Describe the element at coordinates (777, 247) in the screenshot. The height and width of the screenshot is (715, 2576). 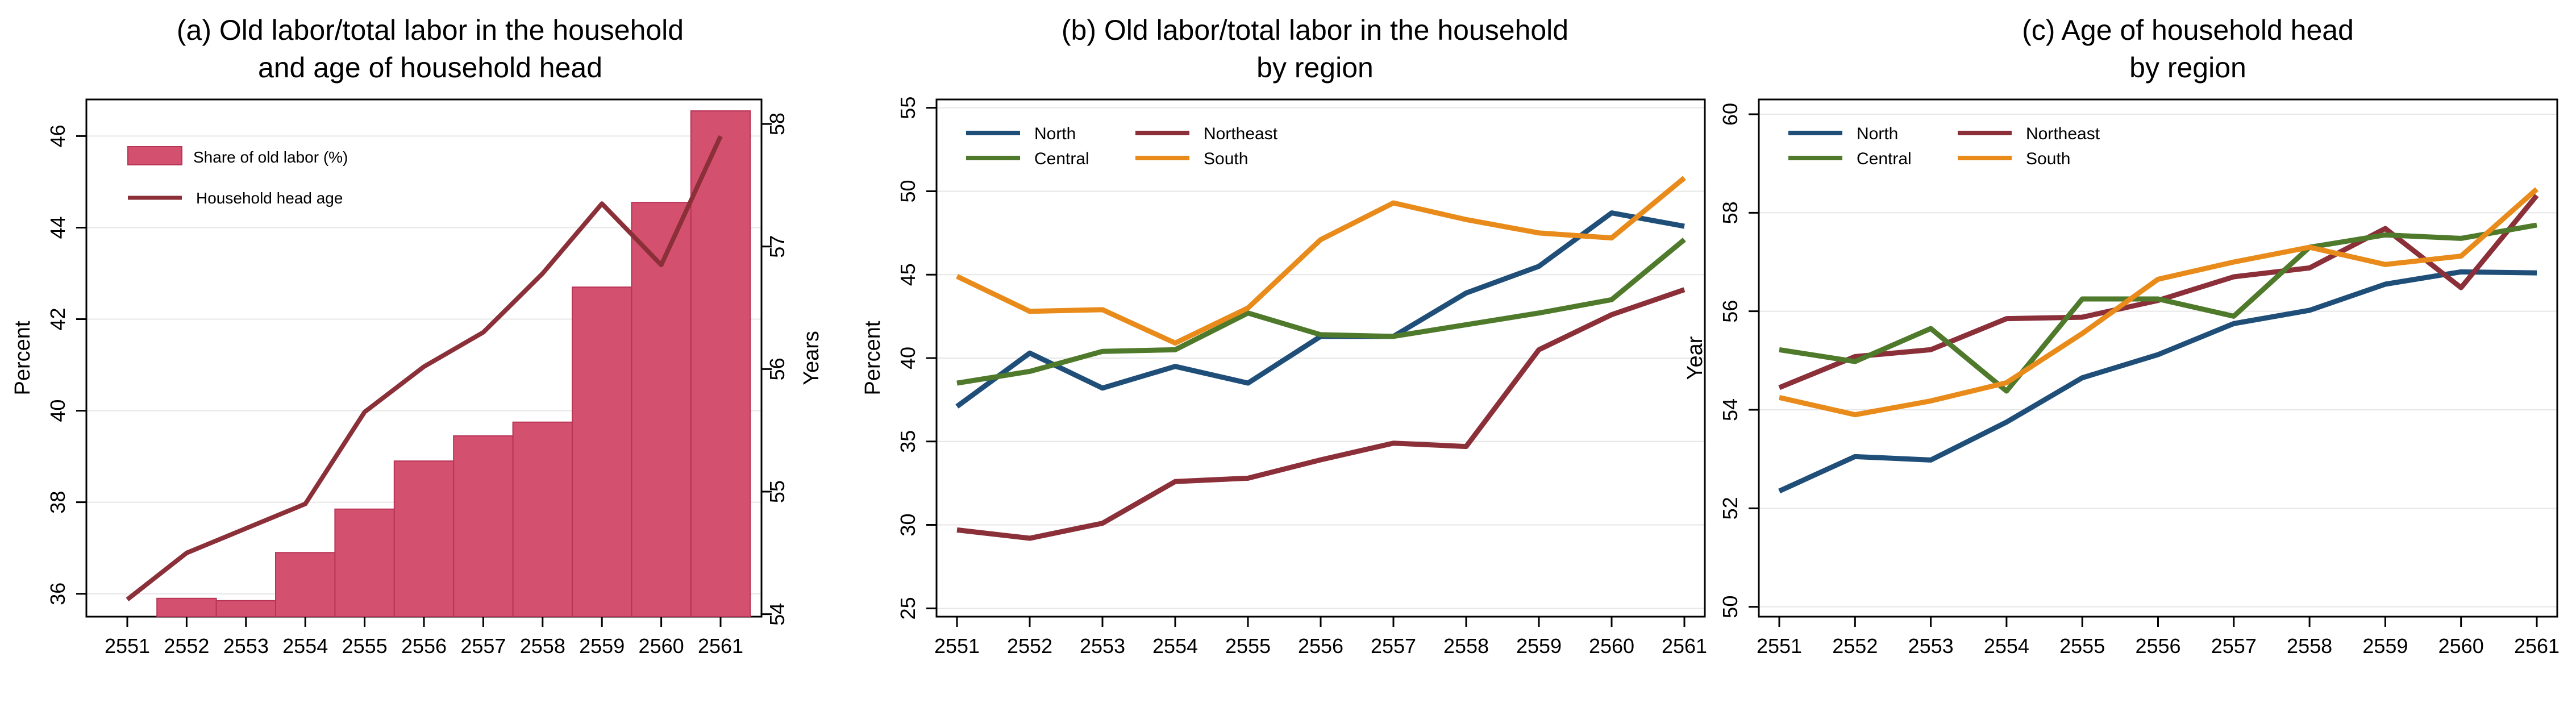
I see `y2-tick-label: 57` at that location.